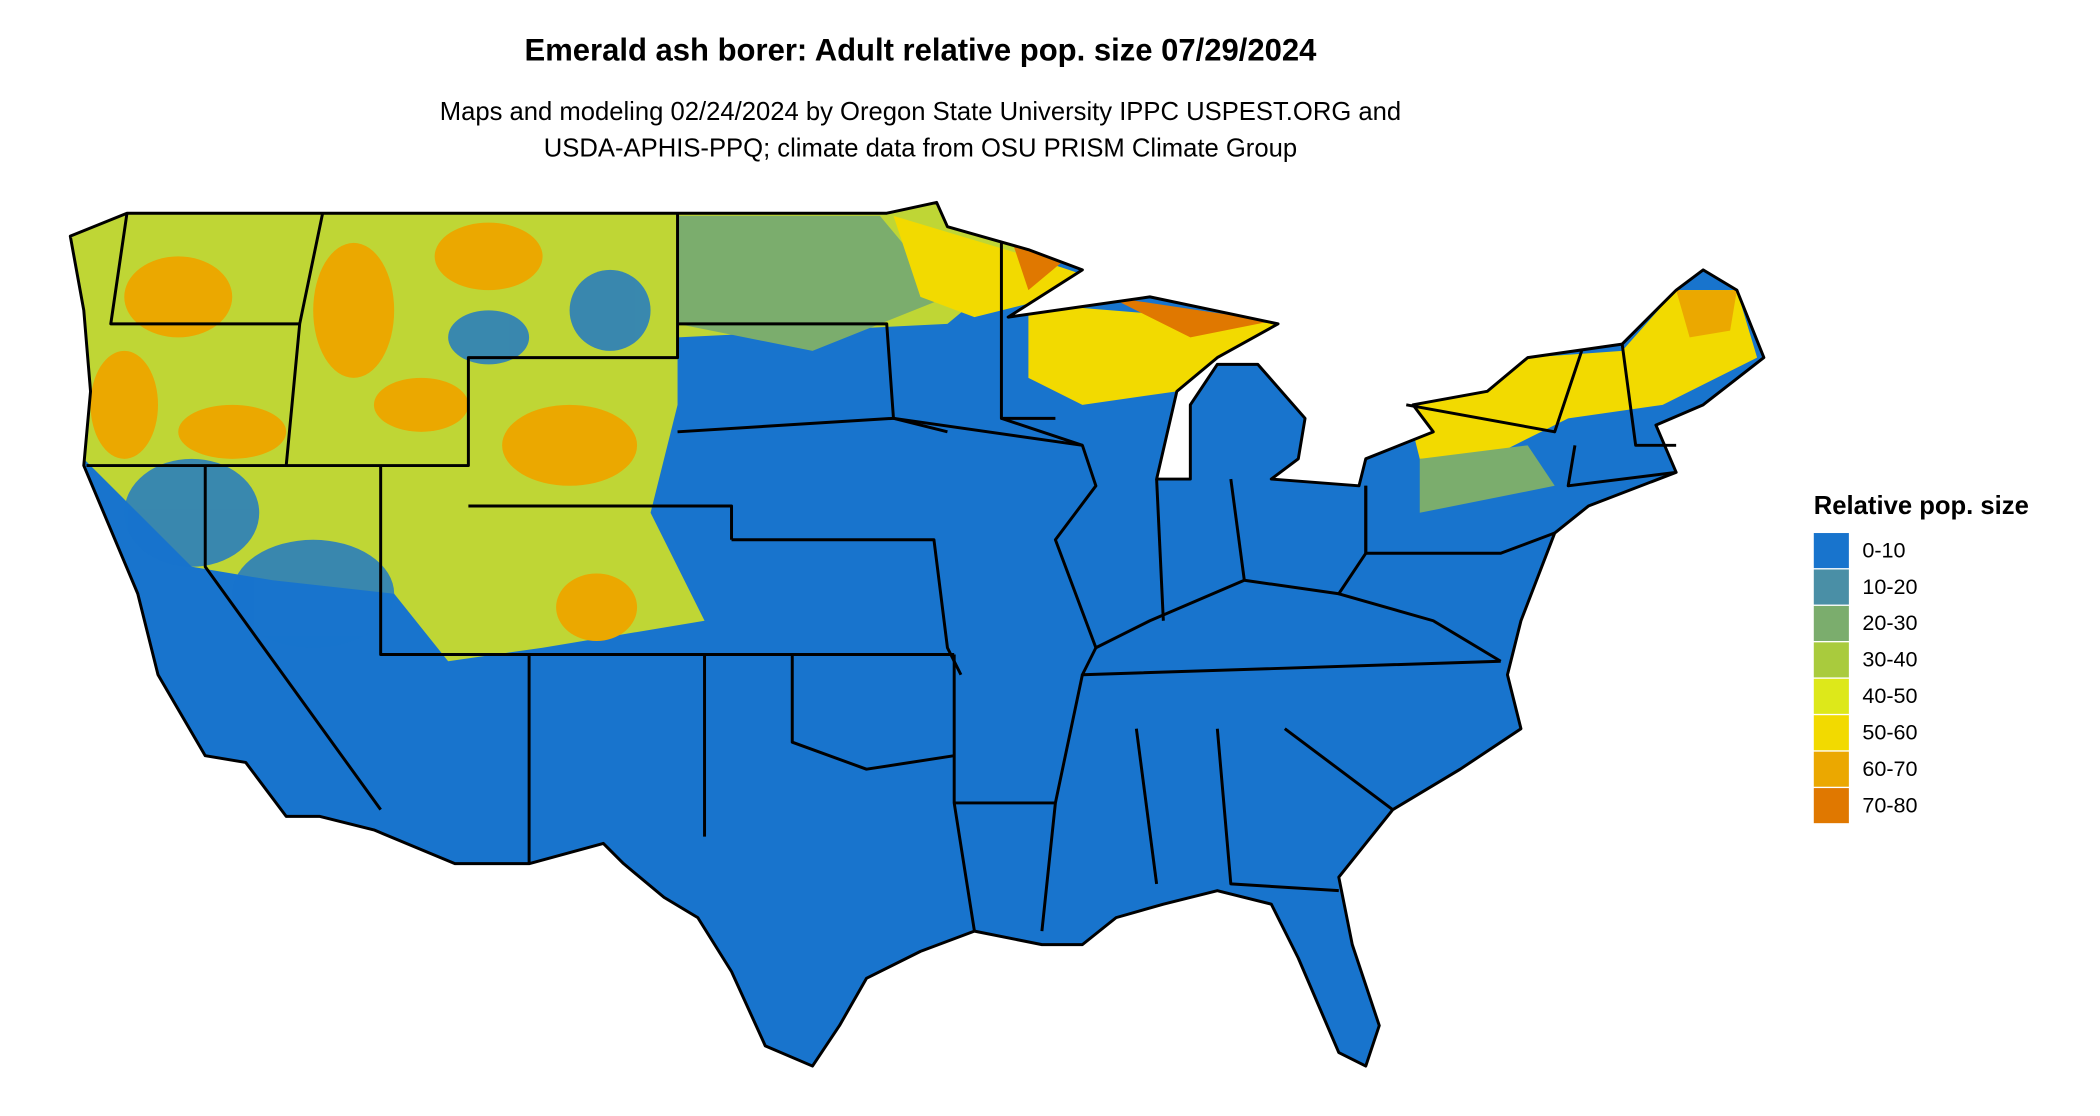 This screenshot has height=1116, width=2100. I want to click on legend-label: 10-20, so click(1889, 586).